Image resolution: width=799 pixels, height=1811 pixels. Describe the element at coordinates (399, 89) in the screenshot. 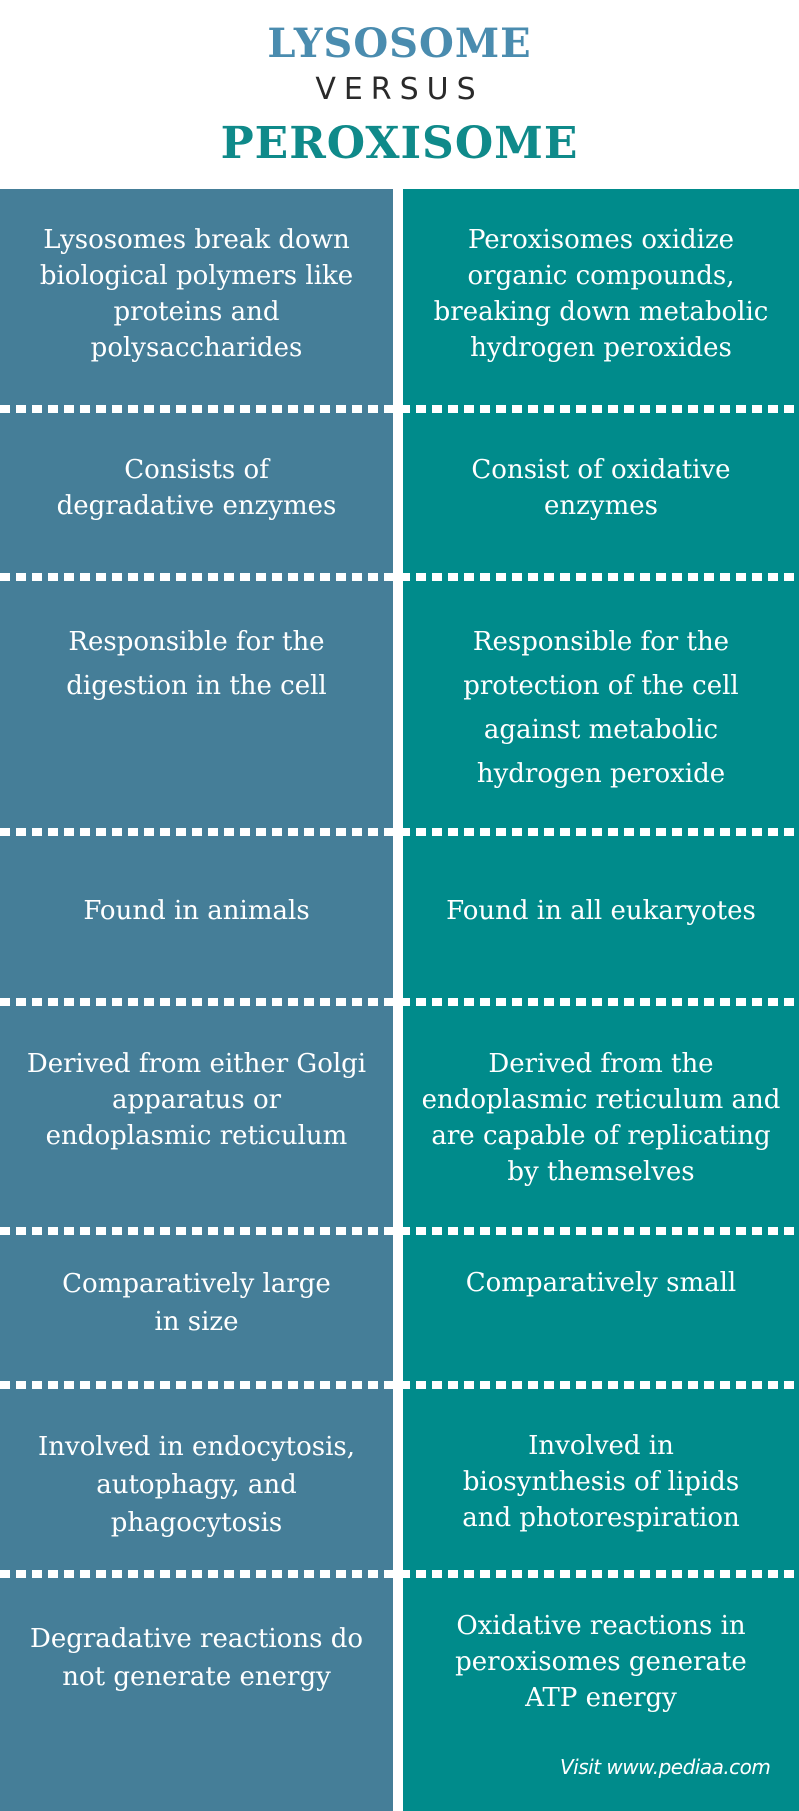

I see `title-versus: VERSUS` at that location.